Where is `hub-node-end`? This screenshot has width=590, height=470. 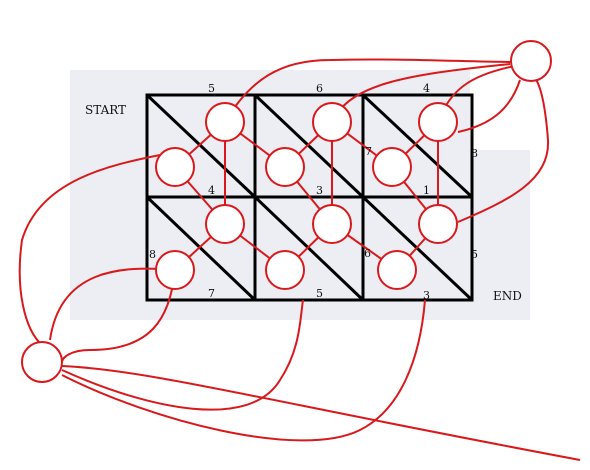 hub-node-end is located at coordinates (531, 61).